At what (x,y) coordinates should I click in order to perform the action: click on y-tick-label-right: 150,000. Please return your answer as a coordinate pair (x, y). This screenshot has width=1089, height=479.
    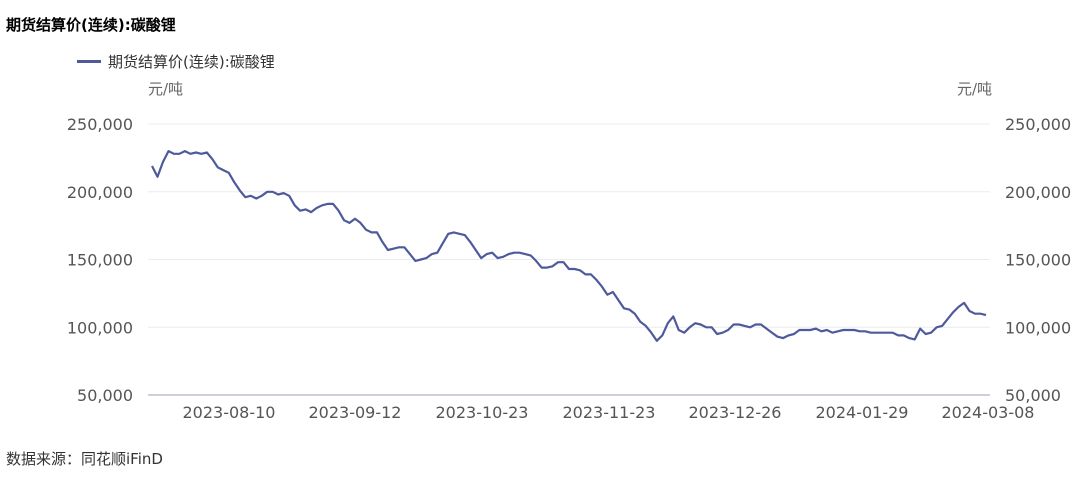
    Looking at the image, I should click on (1038, 260).